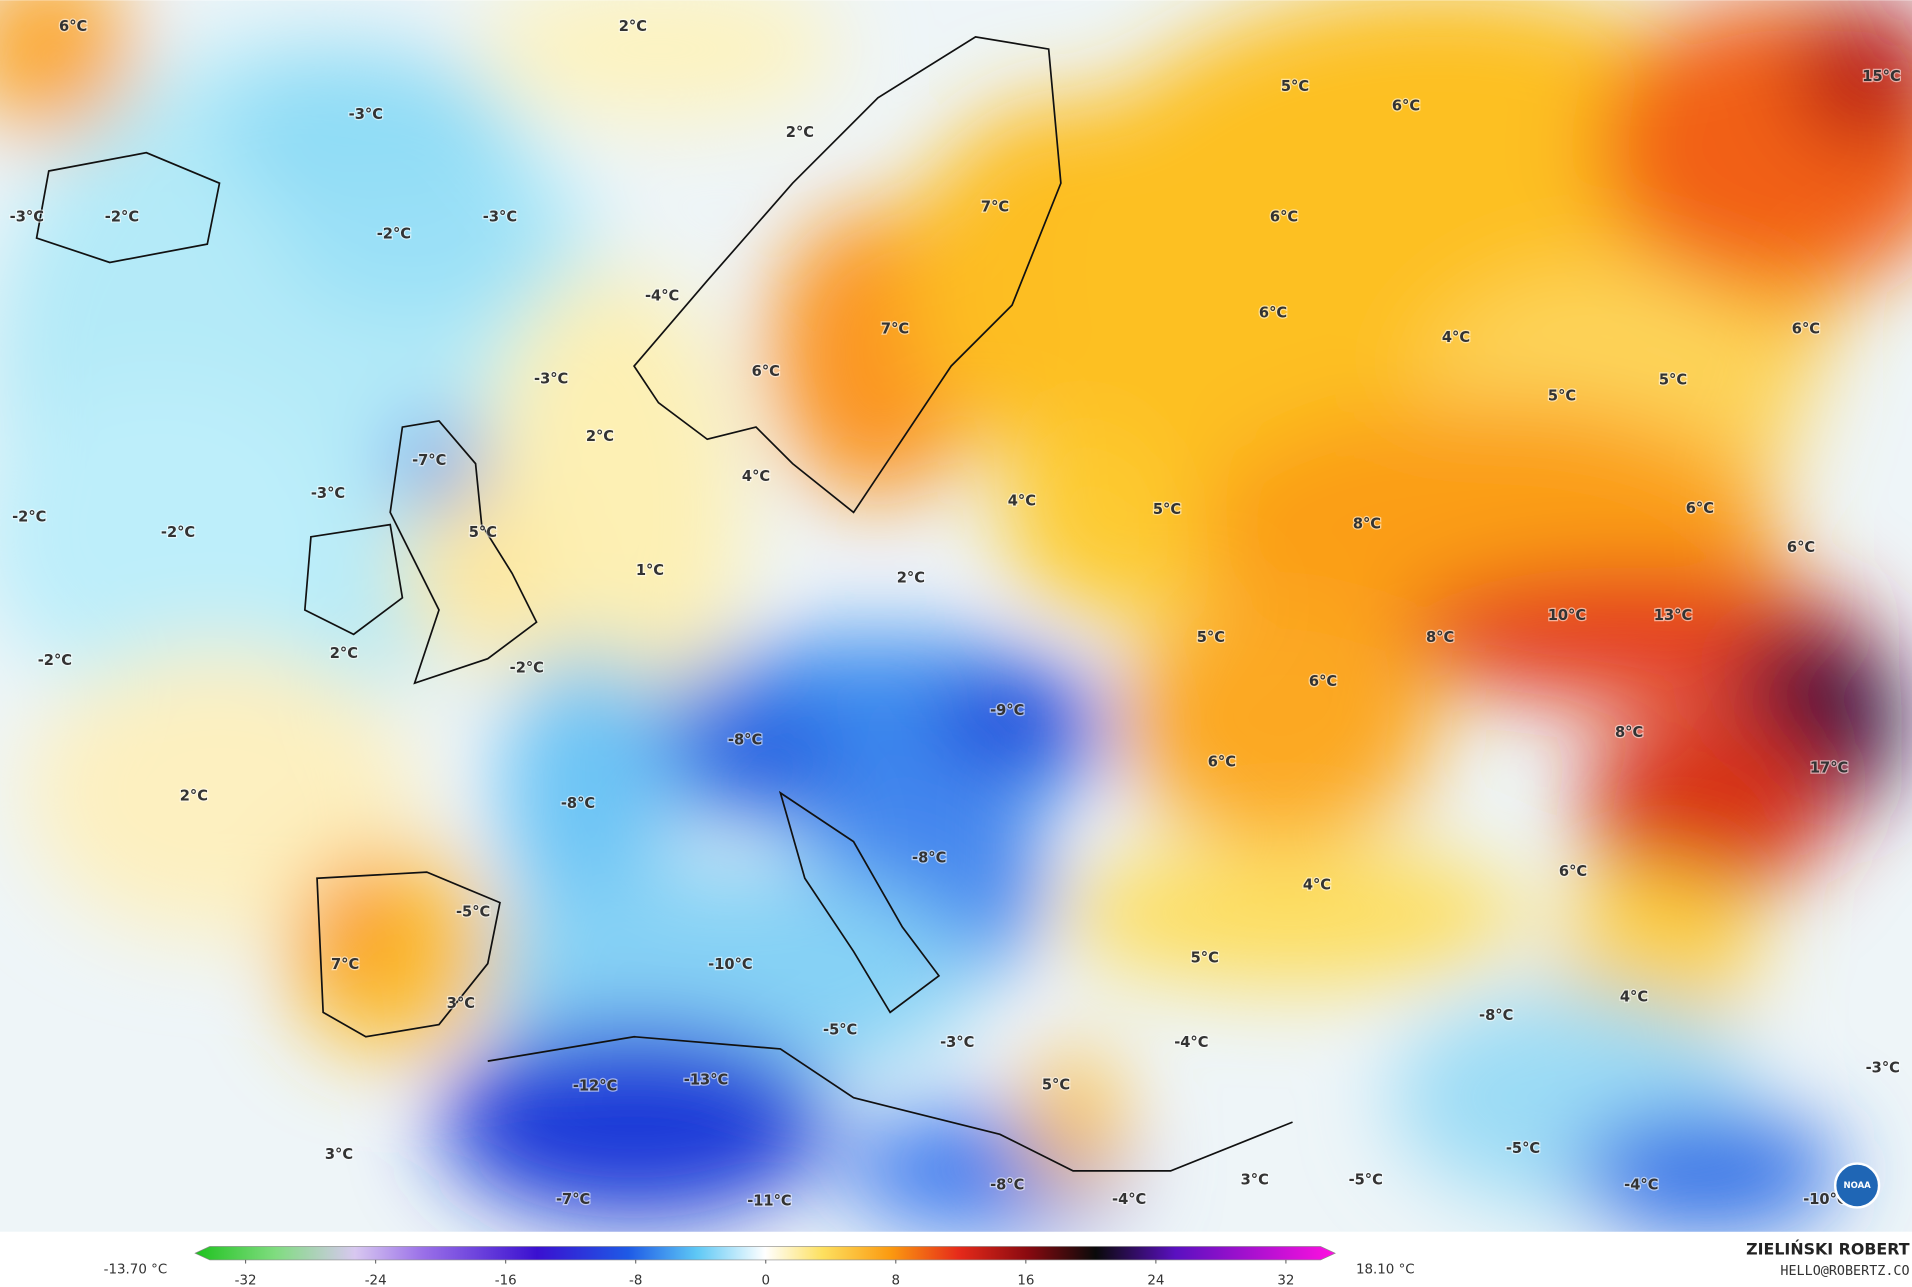 This screenshot has height=1287, width=1912. I want to click on min-value: -13.70 °C, so click(136, 1270).